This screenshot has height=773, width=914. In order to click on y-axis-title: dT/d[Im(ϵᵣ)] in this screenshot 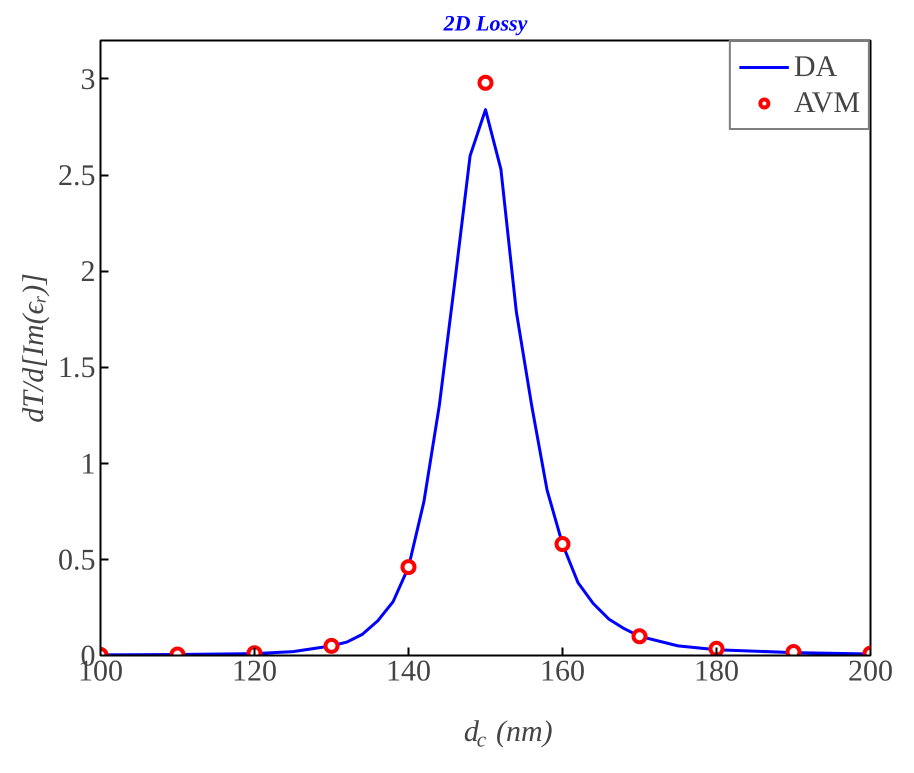, I will do `click(33, 348)`.